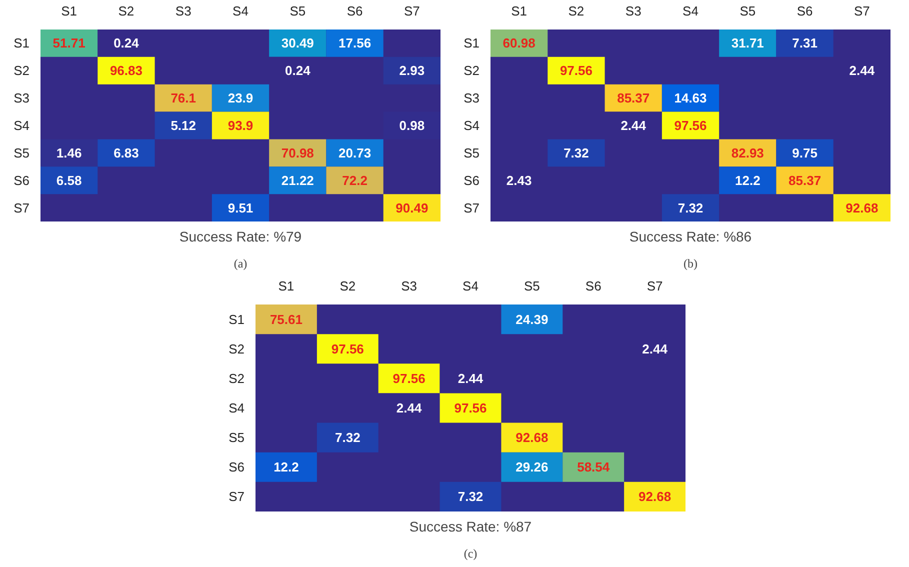 The height and width of the screenshot is (567, 909). Describe the element at coordinates (297, 180) in the screenshot. I see `data-label: 21.22` at that location.